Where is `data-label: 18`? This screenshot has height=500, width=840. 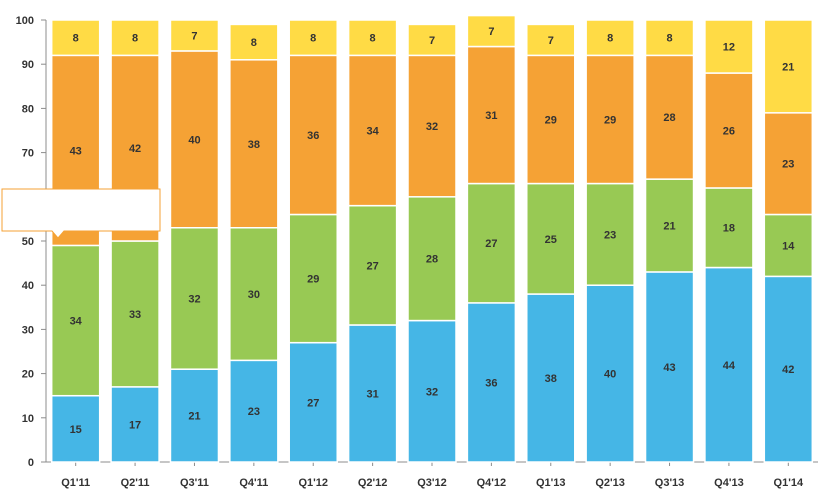 data-label: 18 is located at coordinates (729, 229).